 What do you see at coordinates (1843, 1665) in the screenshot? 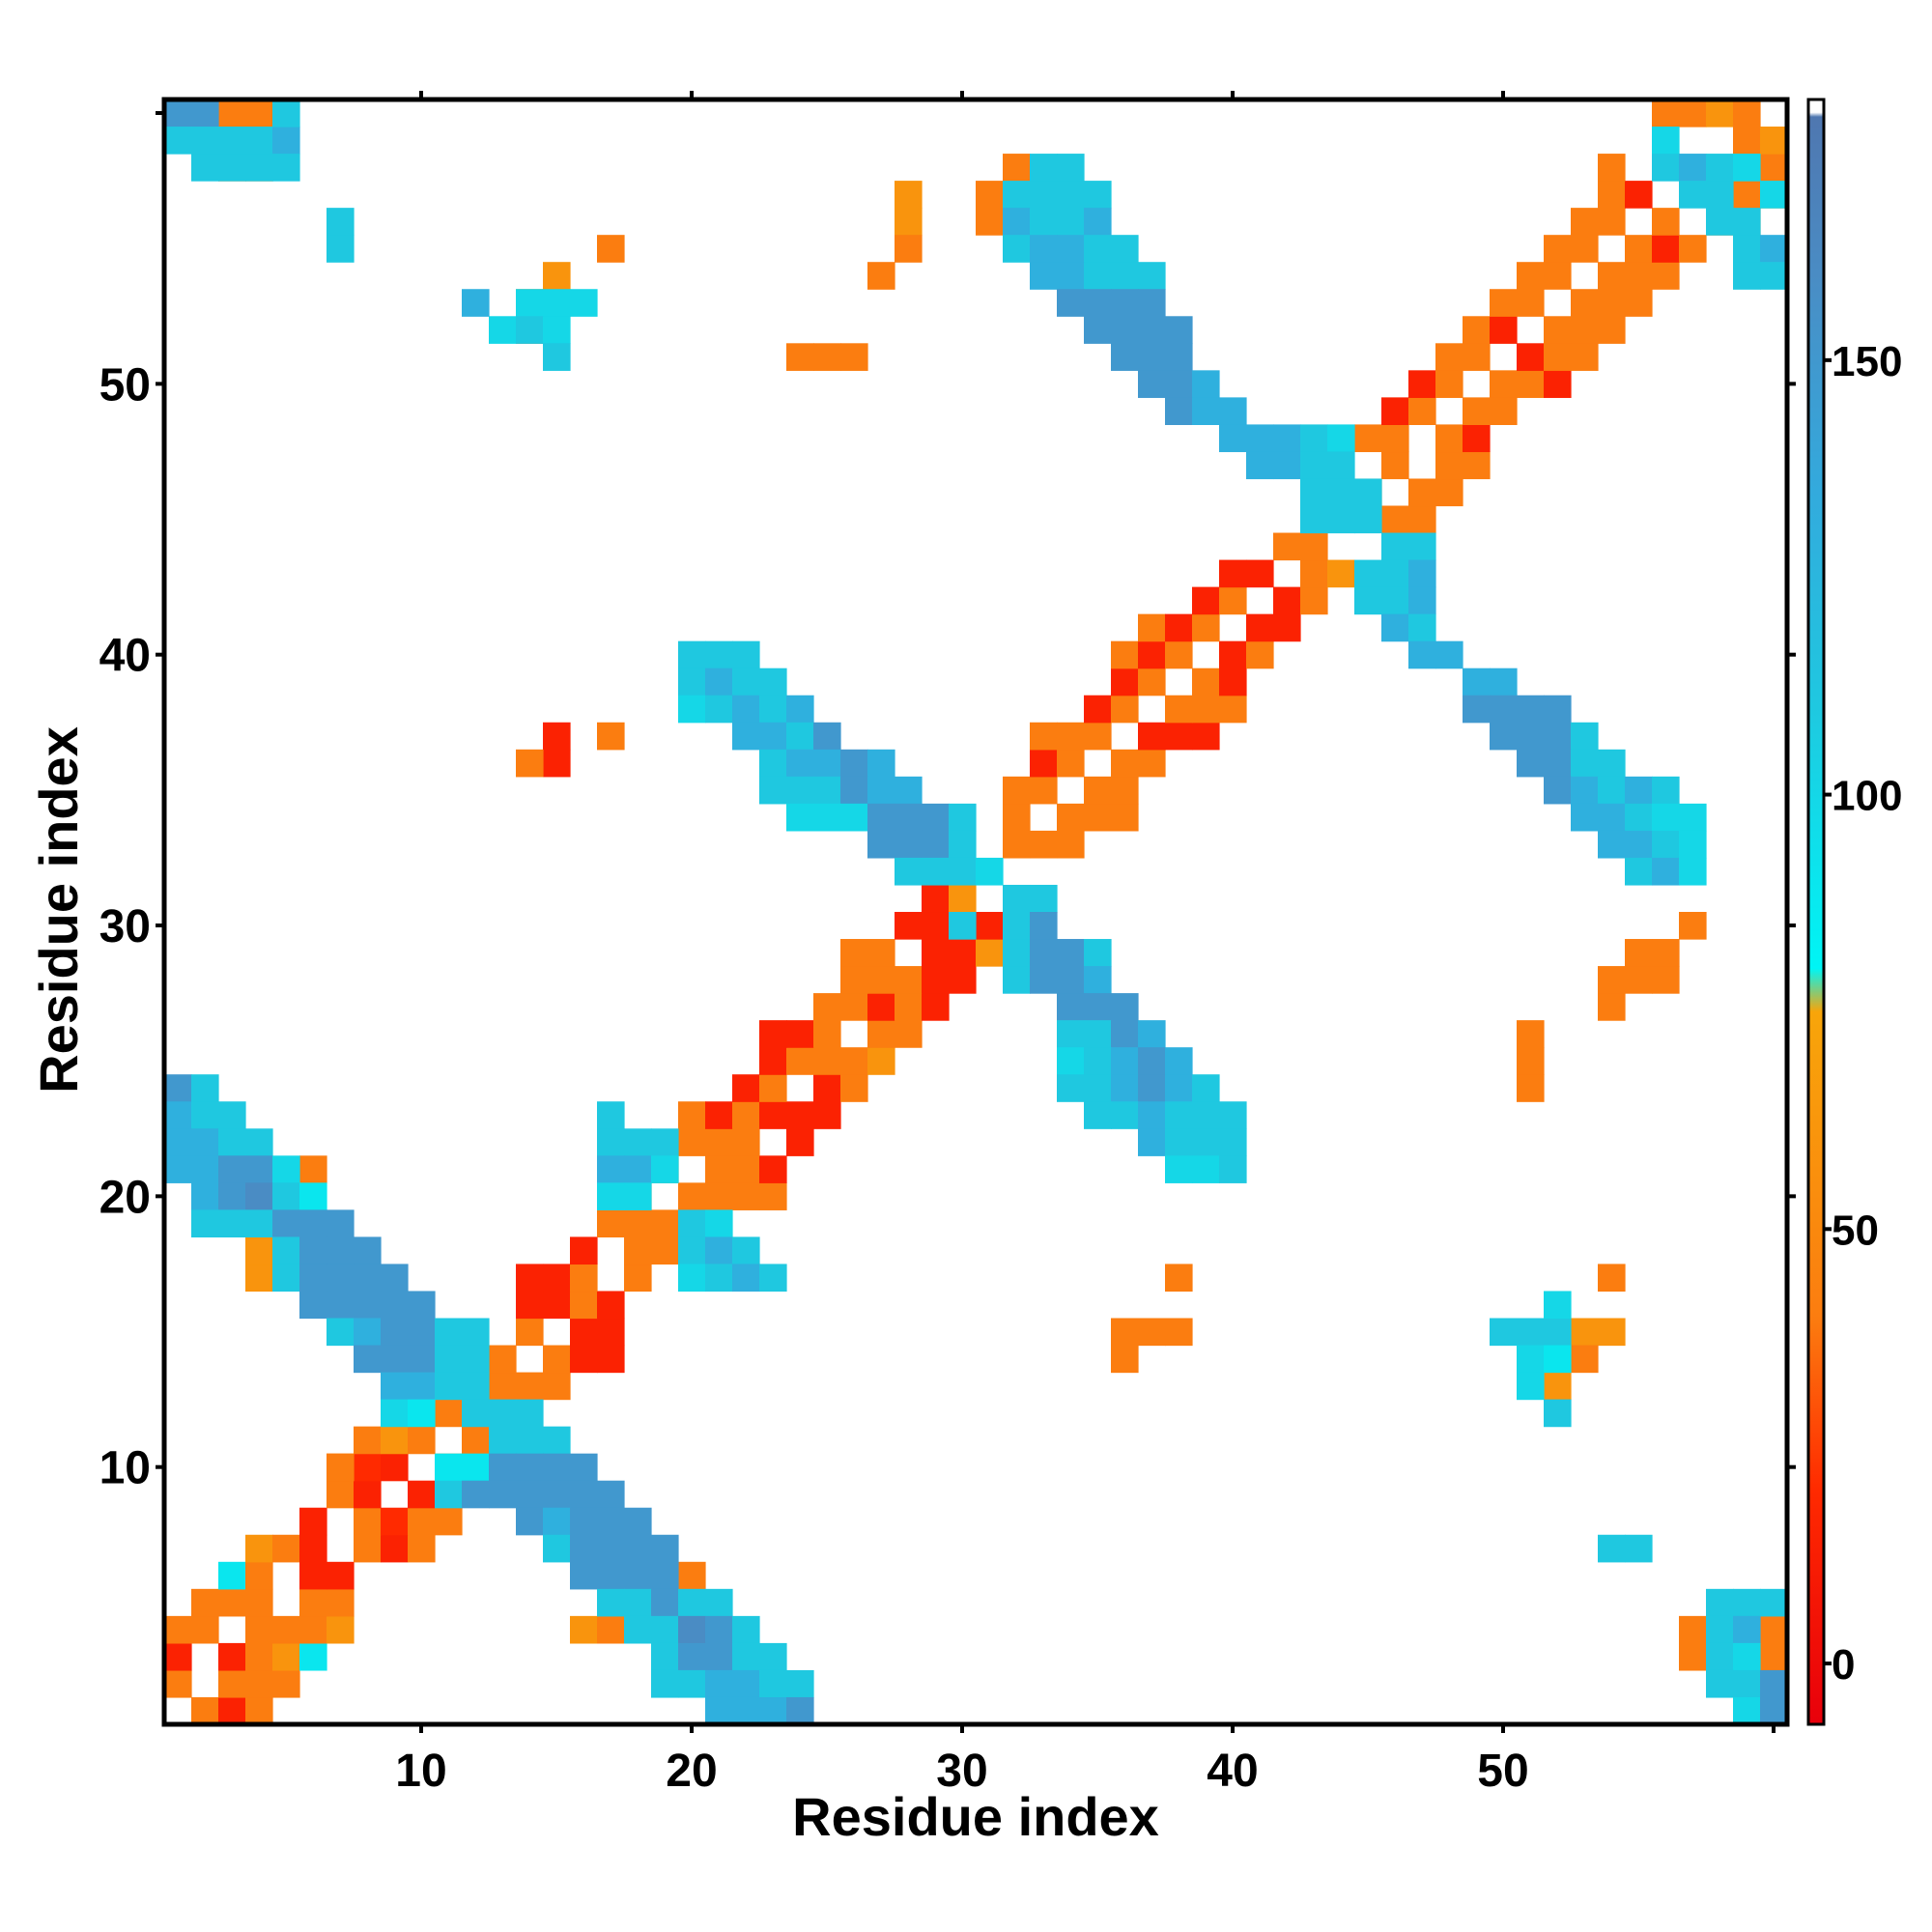
I see `colorbar-tick-label: 0` at bounding box center [1843, 1665].